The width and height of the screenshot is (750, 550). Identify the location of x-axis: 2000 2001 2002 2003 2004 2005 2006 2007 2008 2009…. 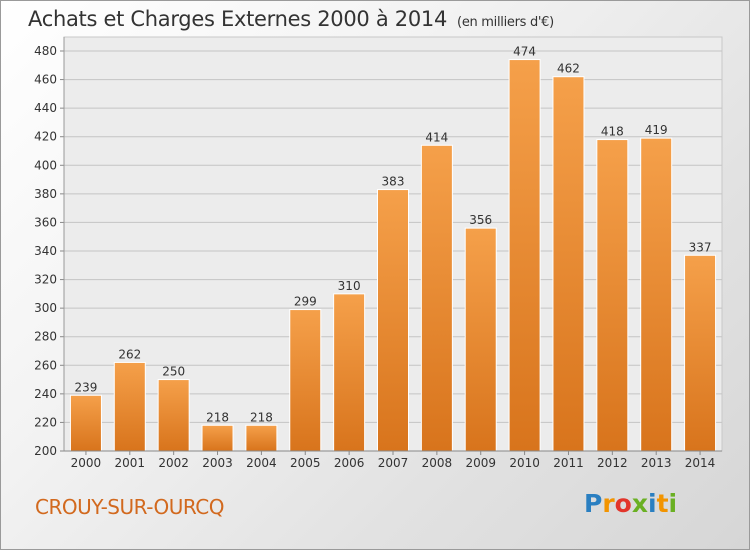
(393, 460).